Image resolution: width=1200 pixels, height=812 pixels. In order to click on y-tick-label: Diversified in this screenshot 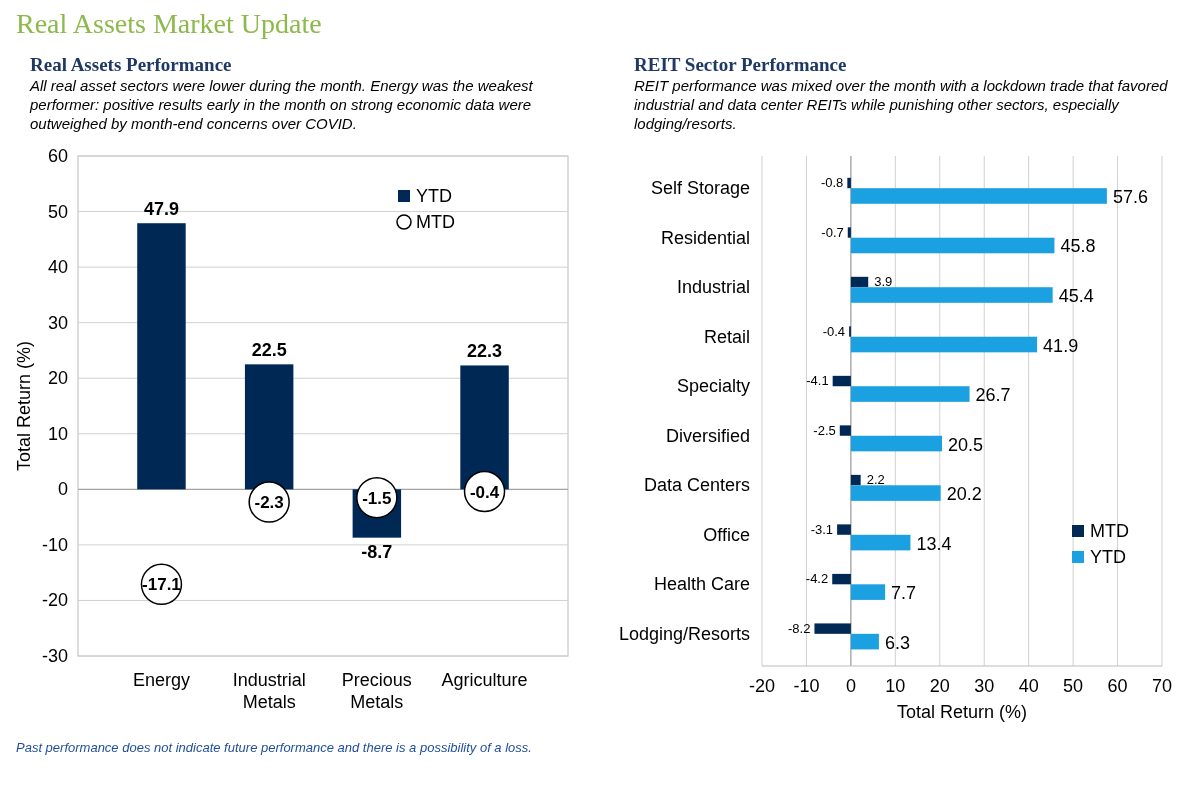, I will do `click(707, 435)`.